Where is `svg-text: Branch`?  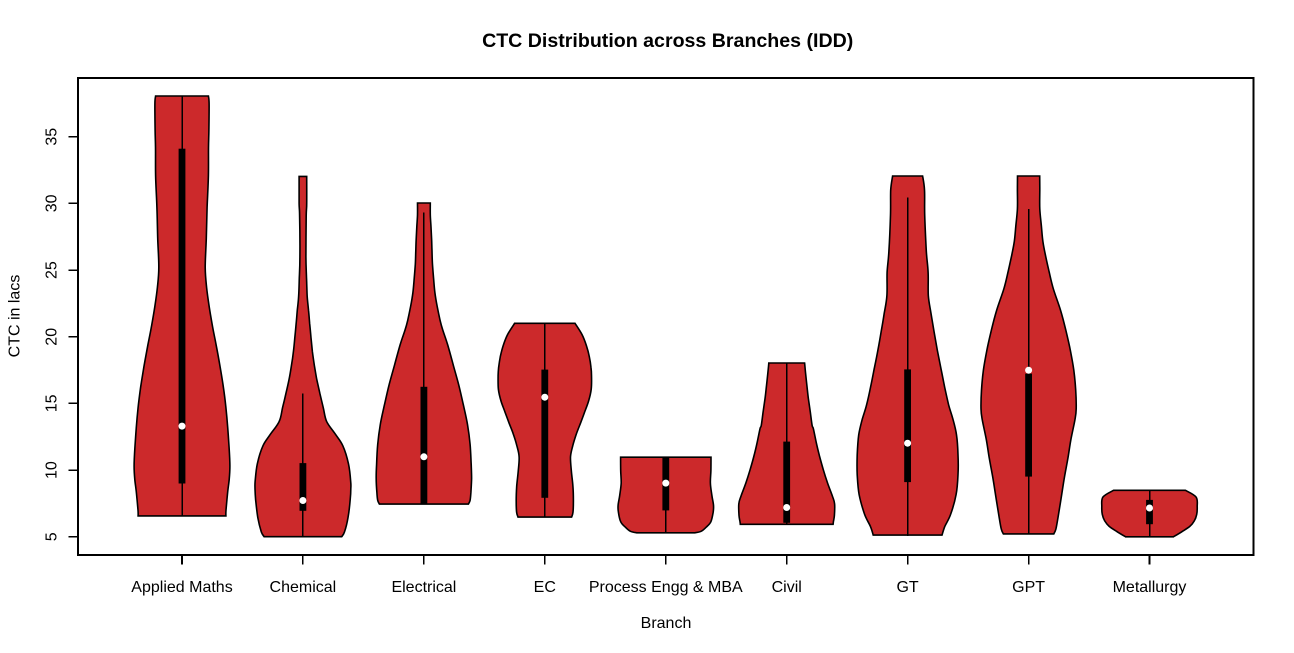
svg-text: Branch is located at coordinates (666, 623).